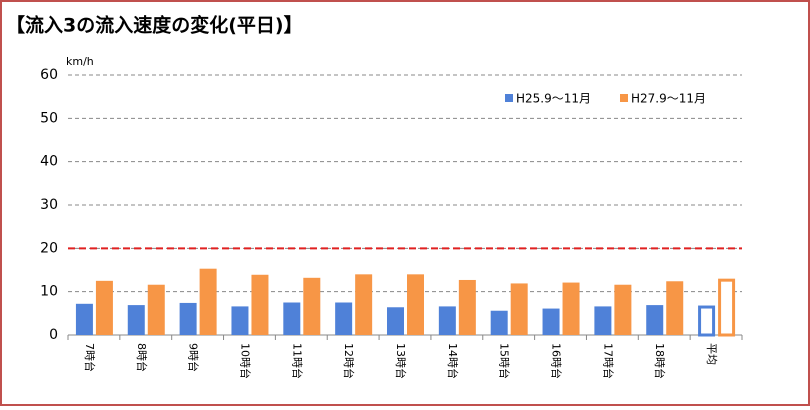 This screenshot has width=810, height=410. Describe the element at coordinates (49, 205) in the screenshot. I see `y-tick-label: 30` at that location.